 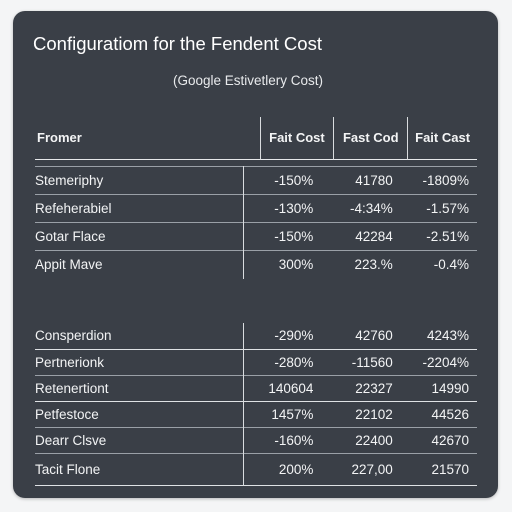 What do you see at coordinates (374, 236) in the screenshot?
I see `cell-value: 42284` at bounding box center [374, 236].